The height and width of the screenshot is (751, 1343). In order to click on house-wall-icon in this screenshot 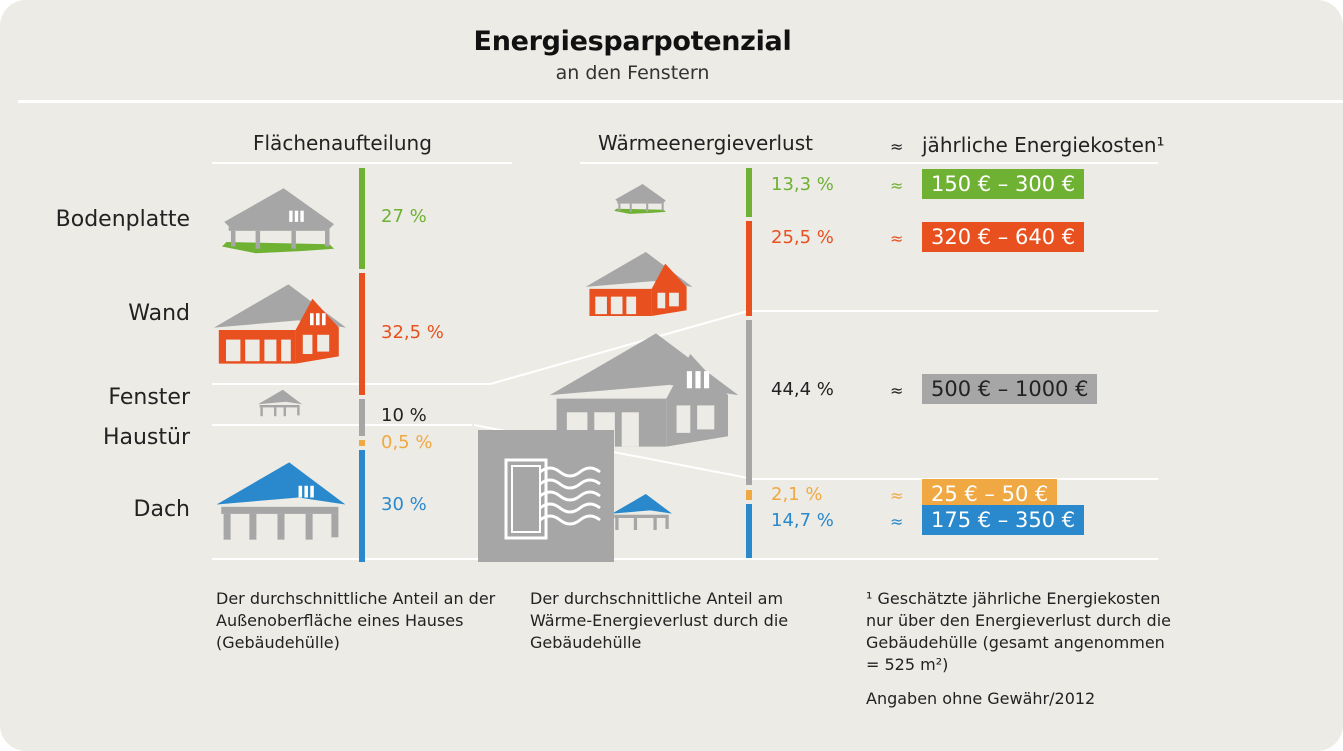, I will do `click(280, 324)`.